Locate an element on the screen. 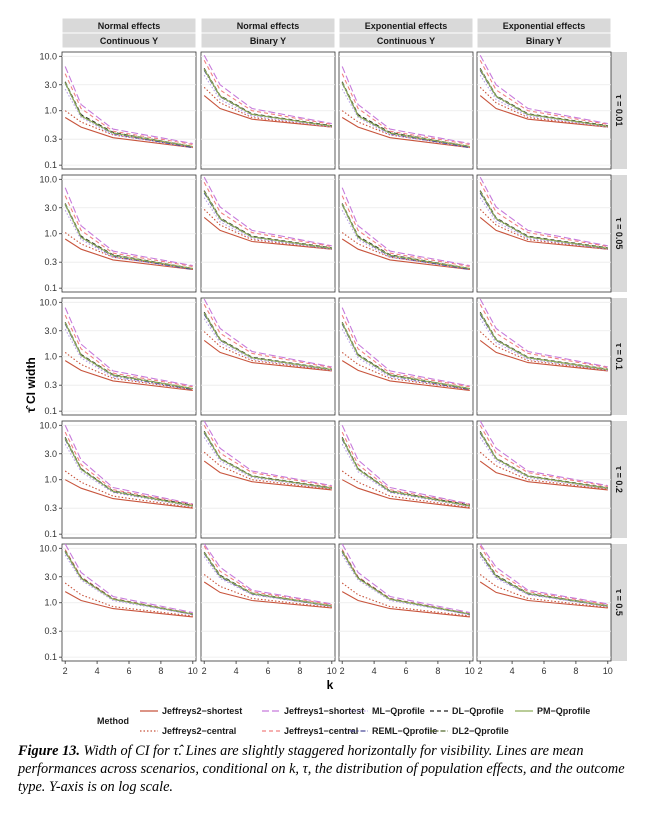  x-tick-label: 4 is located at coordinates (374, 671).